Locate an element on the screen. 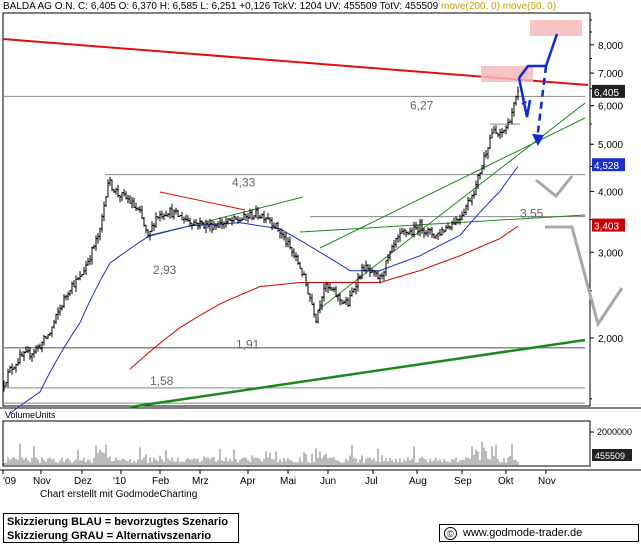 The height and width of the screenshot is (544, 641). last-price-tag-bg is located at coordinates (608, 91).